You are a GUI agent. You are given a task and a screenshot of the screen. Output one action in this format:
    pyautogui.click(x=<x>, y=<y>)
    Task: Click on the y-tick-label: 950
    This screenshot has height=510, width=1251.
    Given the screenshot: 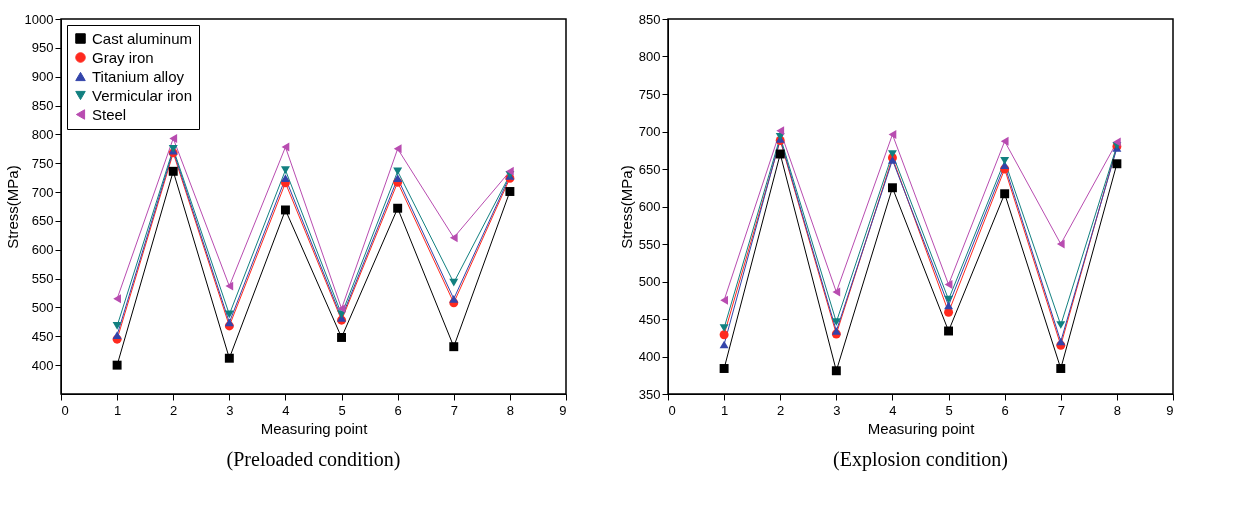 What is the action you would take?
    pyautogui.click(x=42, y=48)
    